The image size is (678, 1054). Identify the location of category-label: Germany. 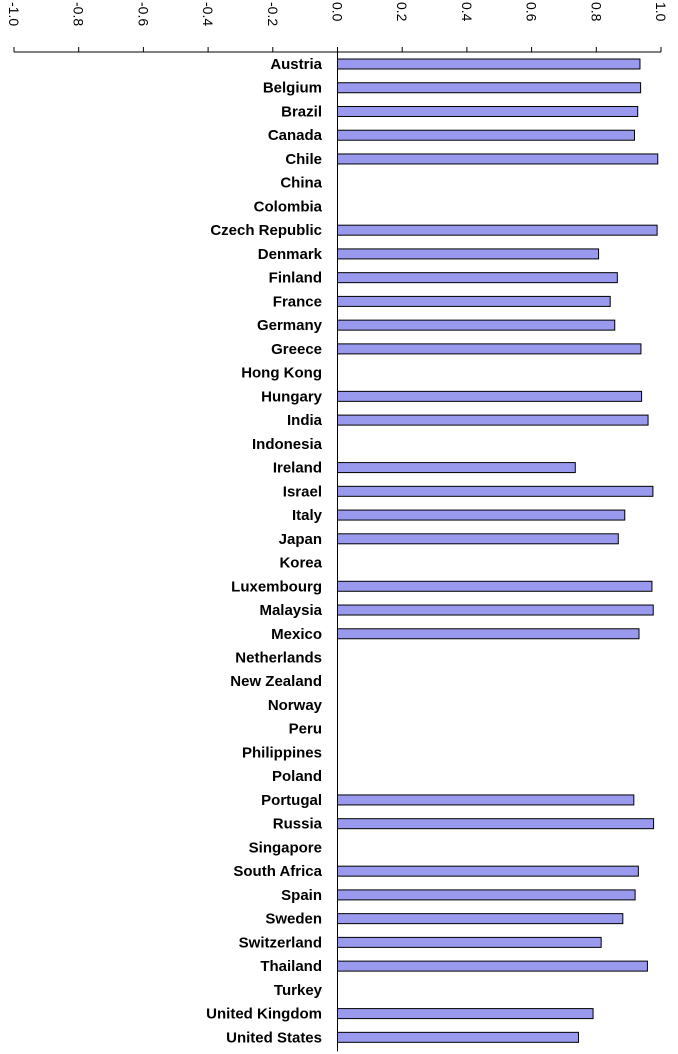
(290, 325).